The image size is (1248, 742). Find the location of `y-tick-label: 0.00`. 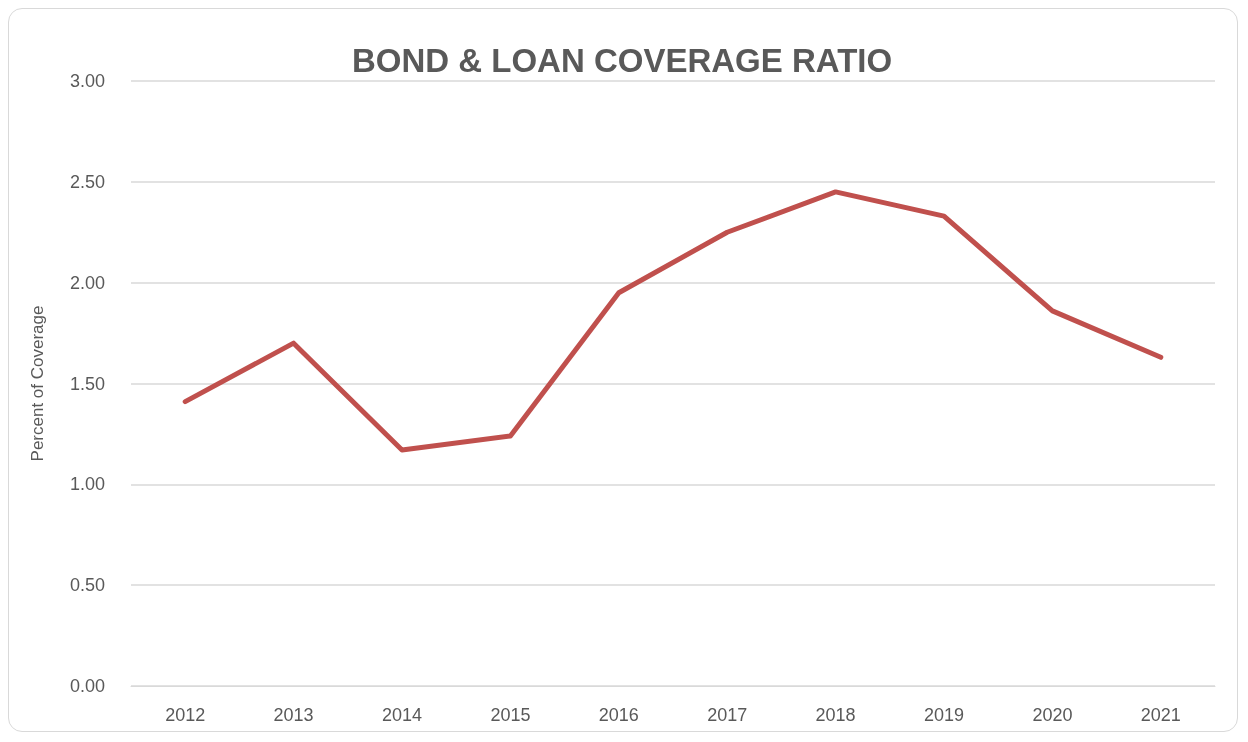

y-tick-label: 0.00 is located at coordinates (87, 686).